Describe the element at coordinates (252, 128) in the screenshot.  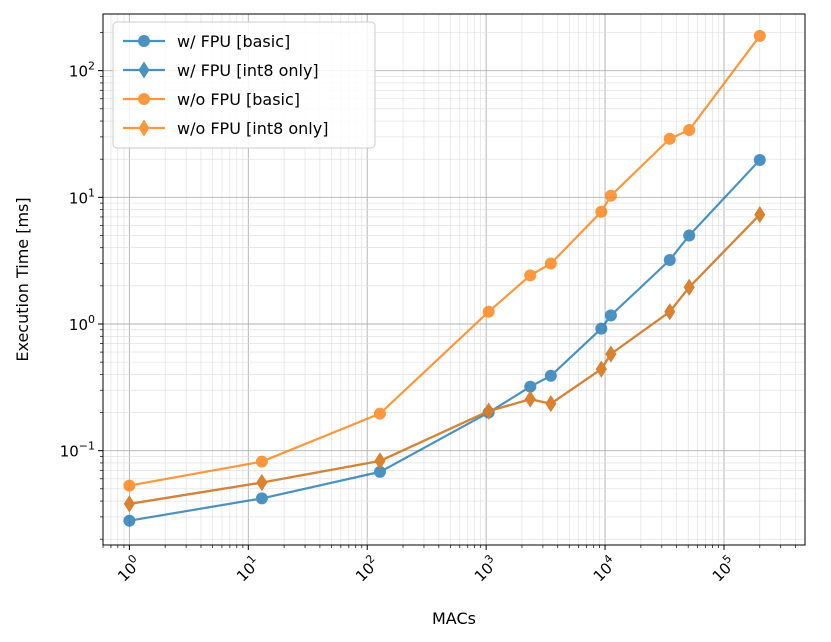
I see `legend-label: w/o FPU [int8 only]` at that location.